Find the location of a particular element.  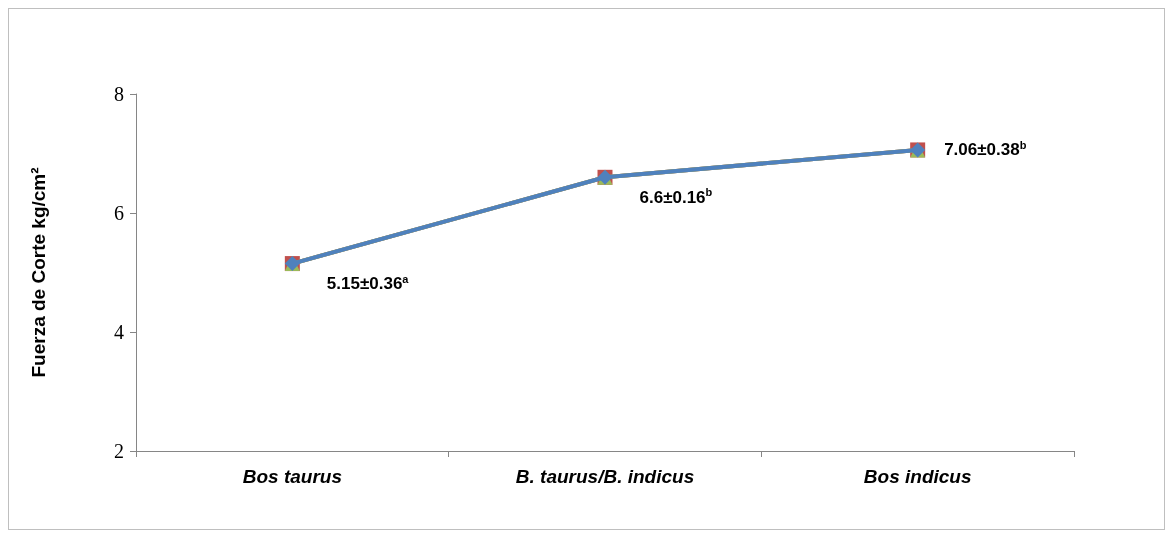

x-tick-label: B. taurus/B. indicus is located at coordinates (605, 476).